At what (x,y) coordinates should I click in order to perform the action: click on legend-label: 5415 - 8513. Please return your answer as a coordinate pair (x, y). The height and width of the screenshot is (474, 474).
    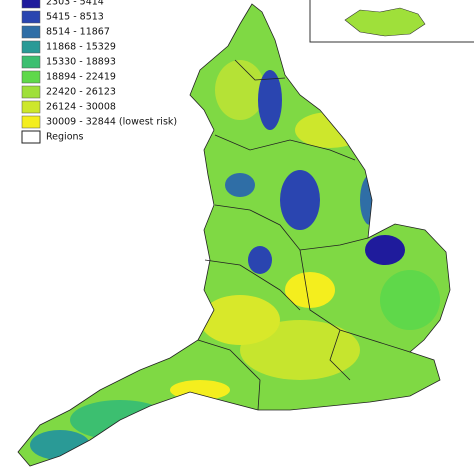
    Looking at the image, I should click on (75, 17).